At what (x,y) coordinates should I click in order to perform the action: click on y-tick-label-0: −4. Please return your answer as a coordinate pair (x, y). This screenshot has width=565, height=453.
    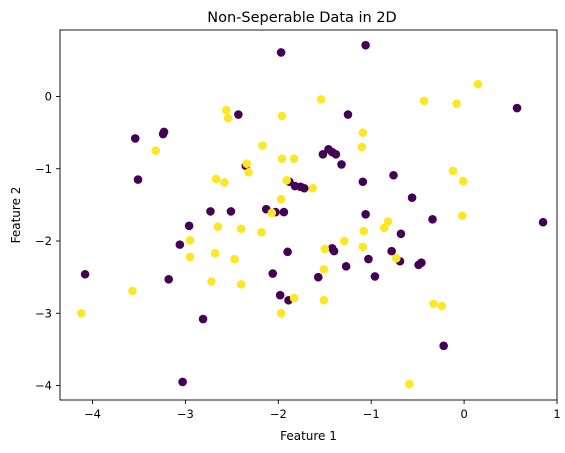
    Looking at the image, I should click on (43, 386).